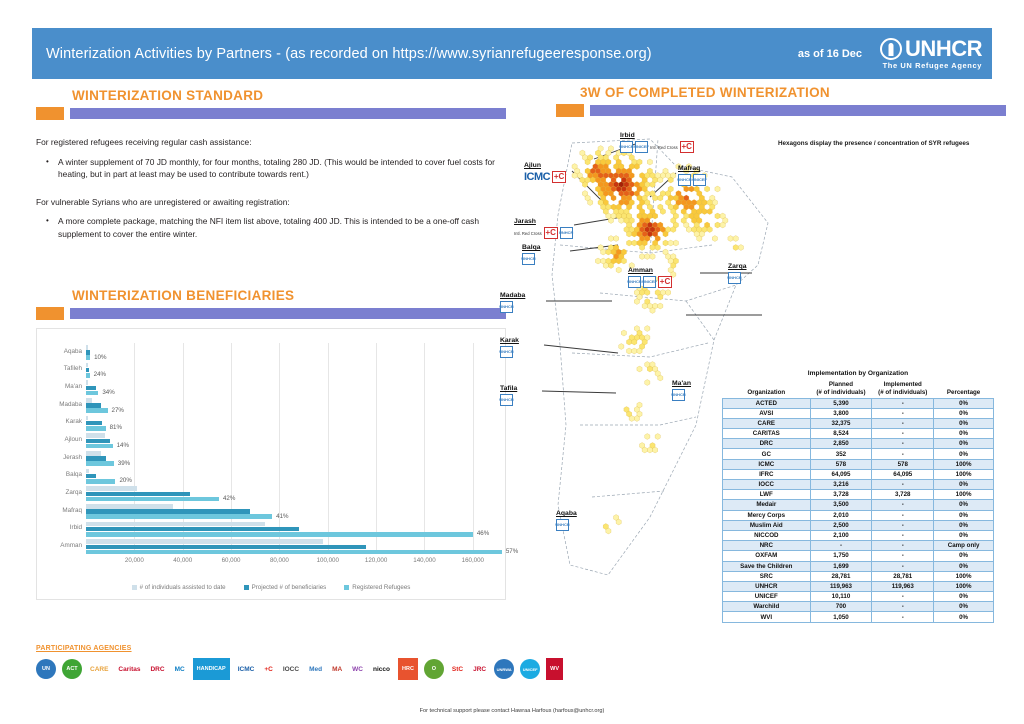 The height and width of the screenshot is (724, 1024). Describe the element at coordinates (530, 669) in the screenshot. I see `agency-logo-unicef: UNICEF` at that location.